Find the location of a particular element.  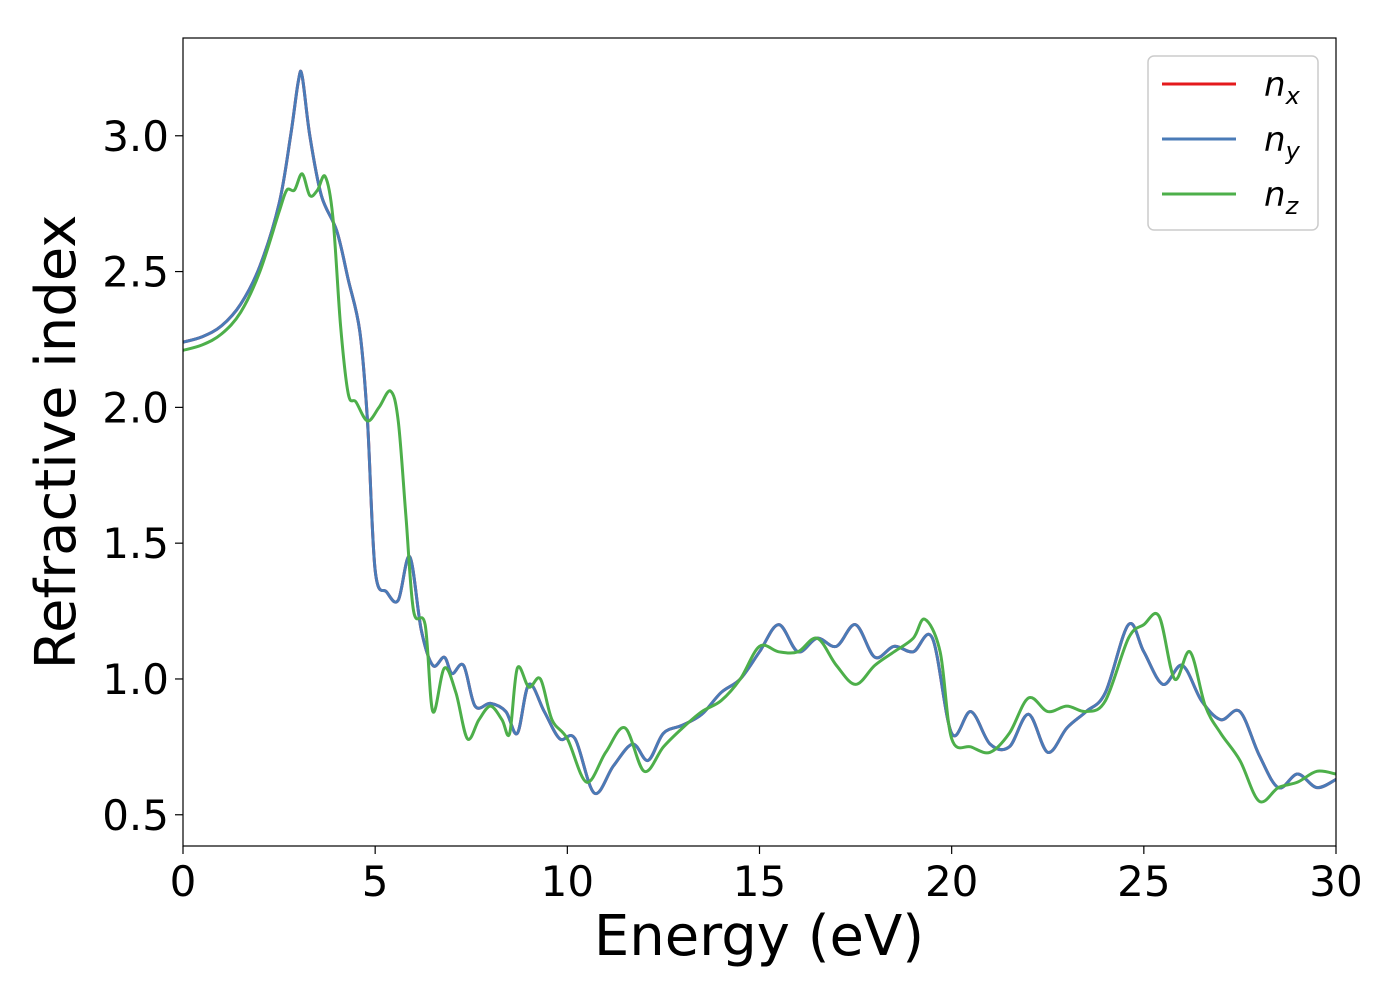

legend-label-z: nz is located at coordinates (1282, 197).